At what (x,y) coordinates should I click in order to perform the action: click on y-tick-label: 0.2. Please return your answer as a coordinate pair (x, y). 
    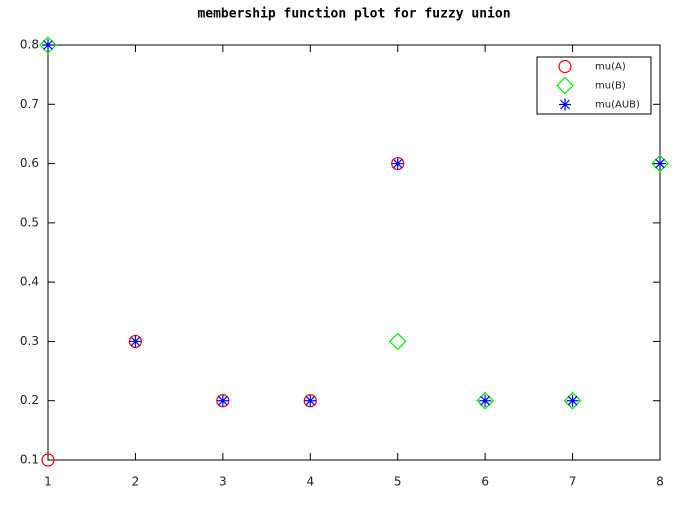
    Looking at the image, I should click on (29, 400).